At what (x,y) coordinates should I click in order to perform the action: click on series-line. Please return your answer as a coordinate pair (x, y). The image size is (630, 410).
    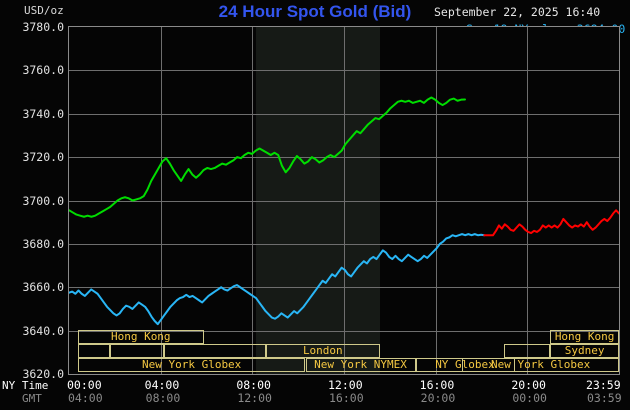
    Looking at the image, I should click on (551, 223).